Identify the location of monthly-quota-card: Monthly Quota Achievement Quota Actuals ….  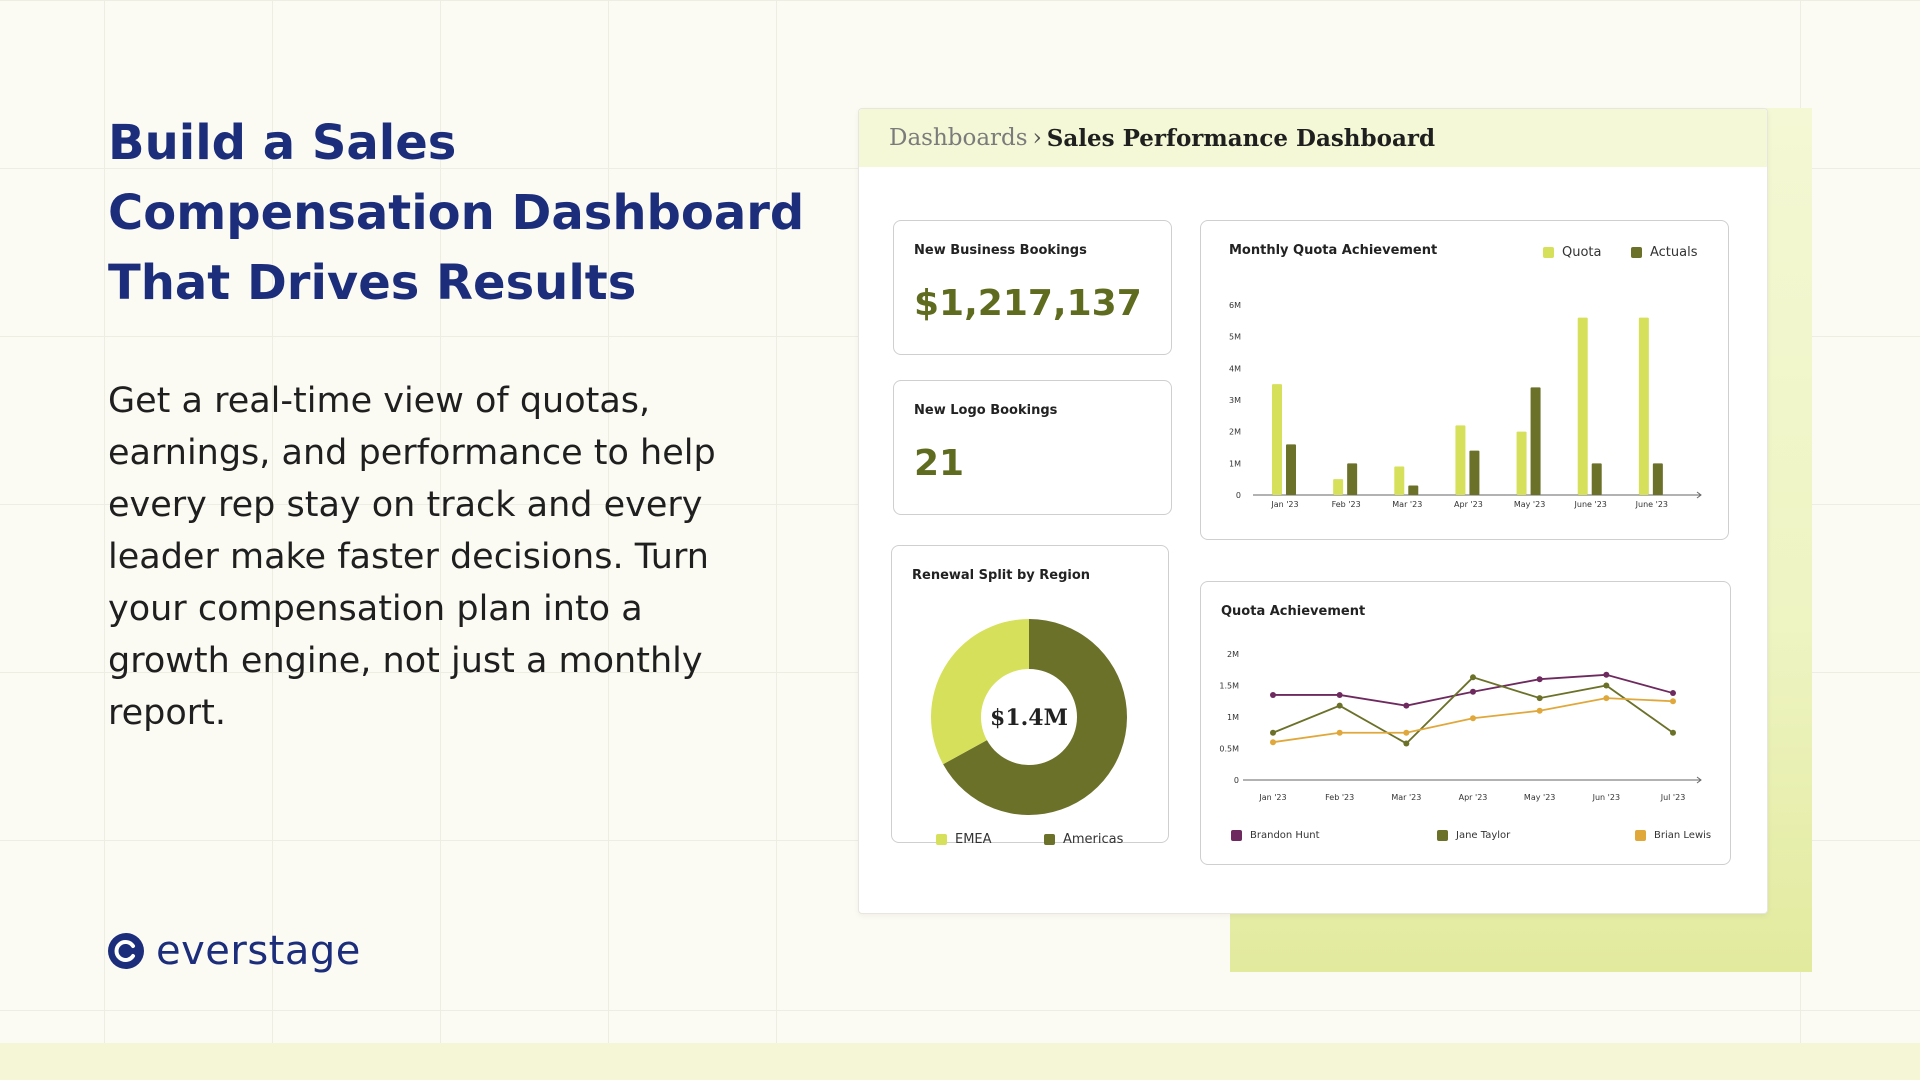
(1464, 380).